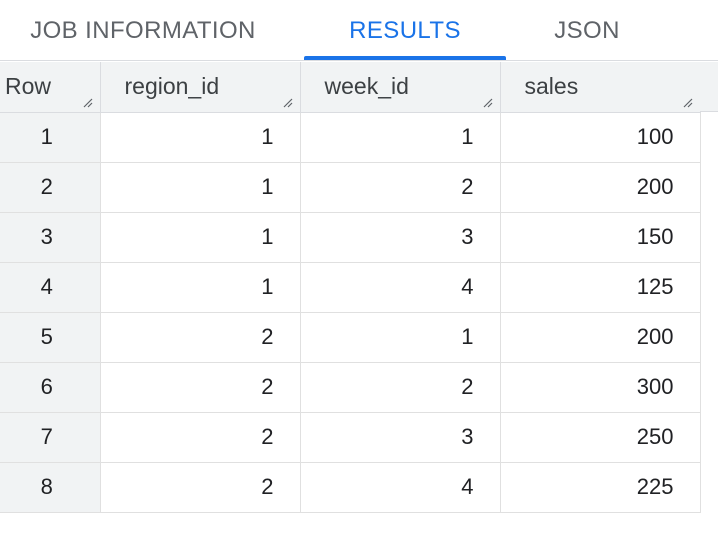 This screenshot has height=554, width=718. What do you see at coordinates (50, 137) in the screenshot?
I see `row-number-cell: 1` at bounding box center [50, 137].